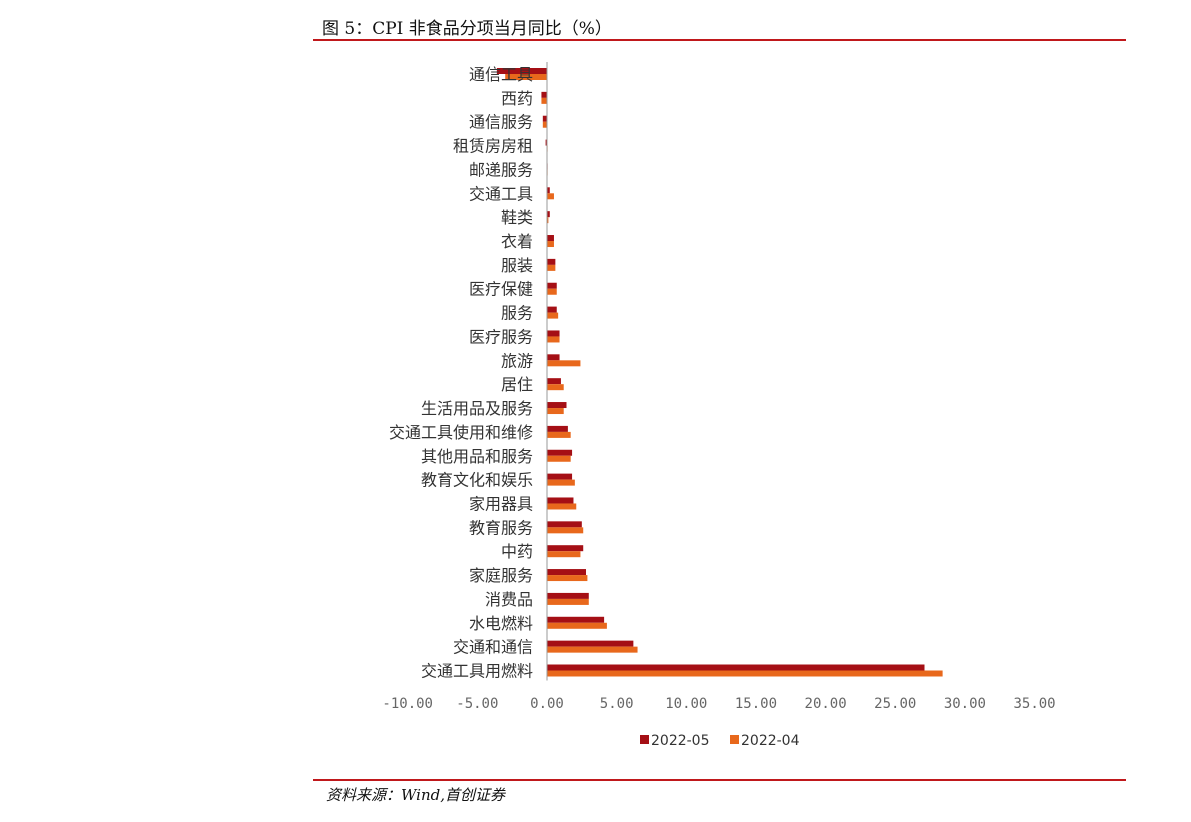 The image size is (1191, 822). What do you see at coordinates (501, 289) in the screenshot?
I see `category-label: 医疗保健` at bounding box center [501, 289].